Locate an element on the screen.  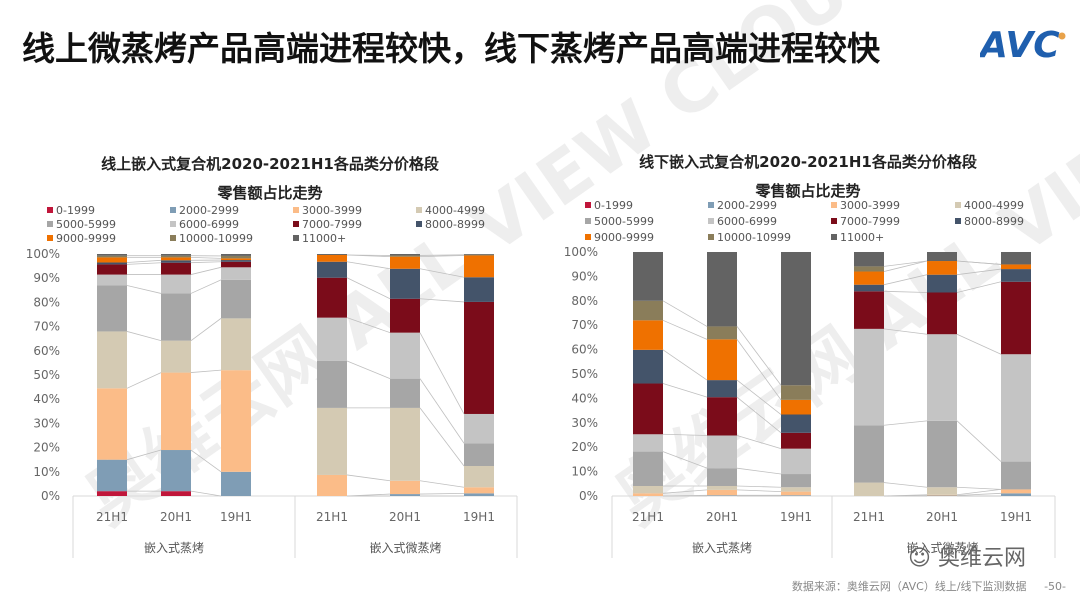
legend-item: 6000-6999 is located at coordinates (204, 224).